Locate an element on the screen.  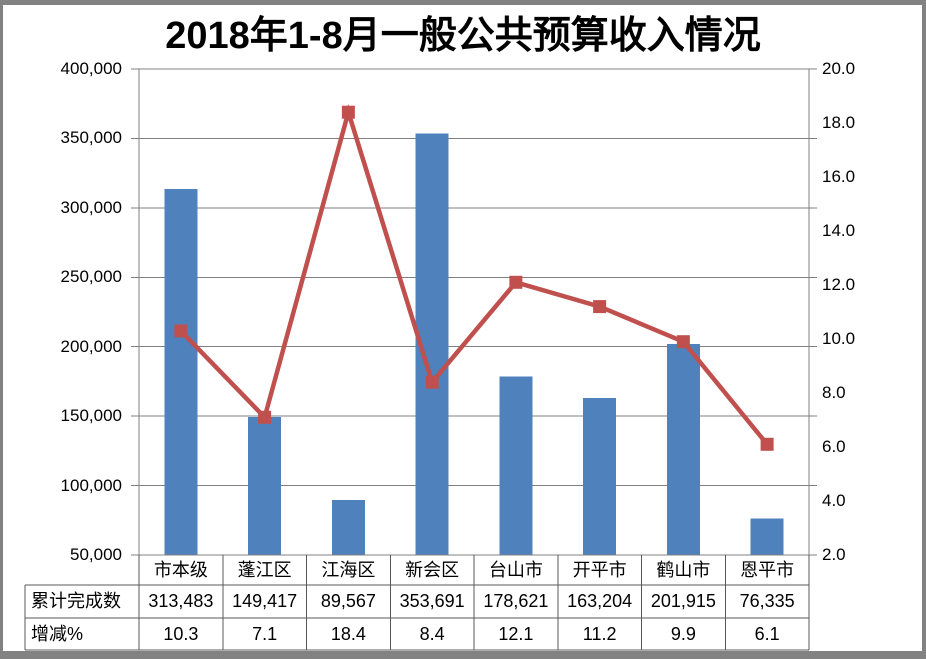
category-label: 开平市 is located at coordinates (599, 570).